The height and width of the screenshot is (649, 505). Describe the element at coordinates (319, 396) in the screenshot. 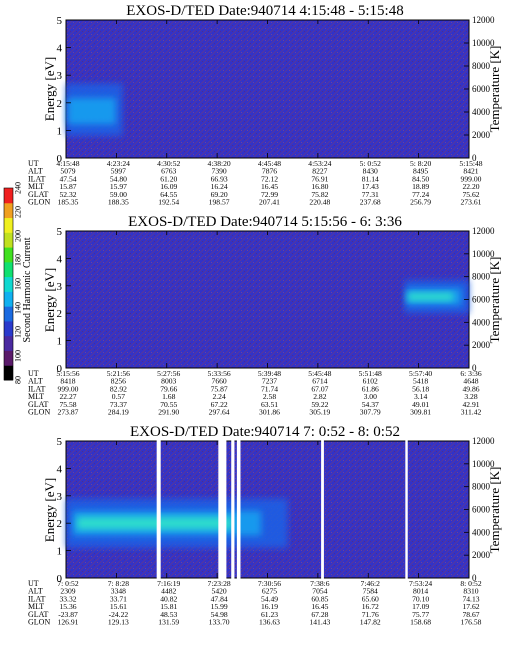

I see `orbit-cell: 2.82` at that location.